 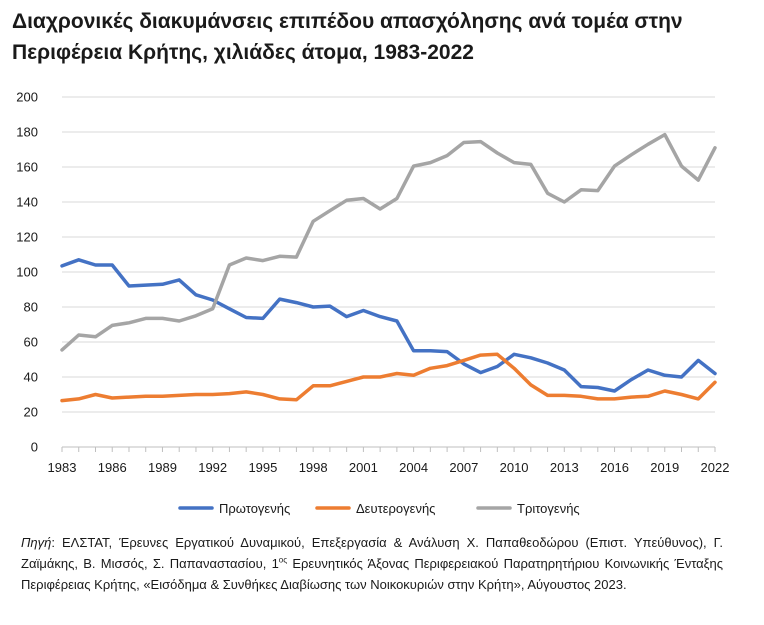 I want to click on x-tick-label-2007: 2007, so click(x=463, y=467).